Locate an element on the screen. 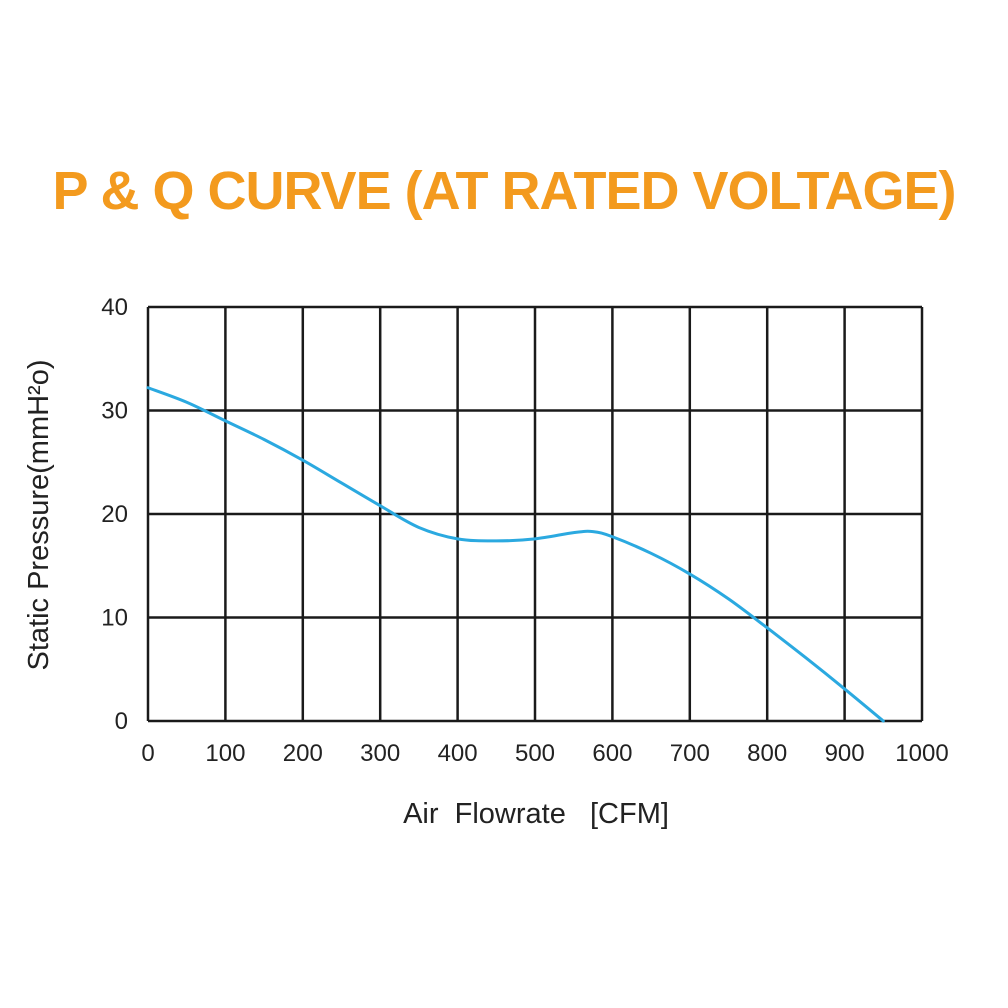 The image size is (1008, 1008). y-tick-labels: 0 10 20 30 40 is located at coordinates (114, 514).